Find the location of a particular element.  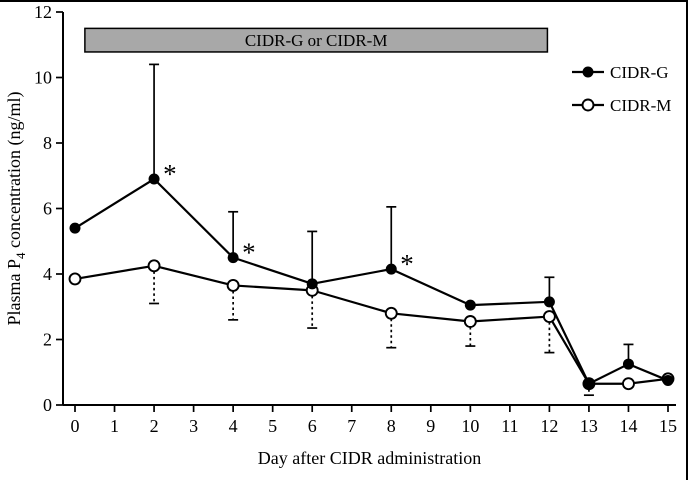

x-tick-label: 3 is located at coordinates (193, 426).